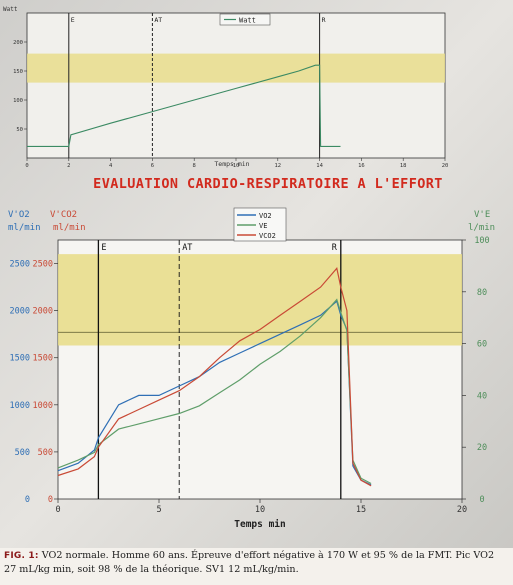 The width and height of the screenshot is (513, 585). I want to click on gas-y2-tick-label: 60, so click(482, 345).